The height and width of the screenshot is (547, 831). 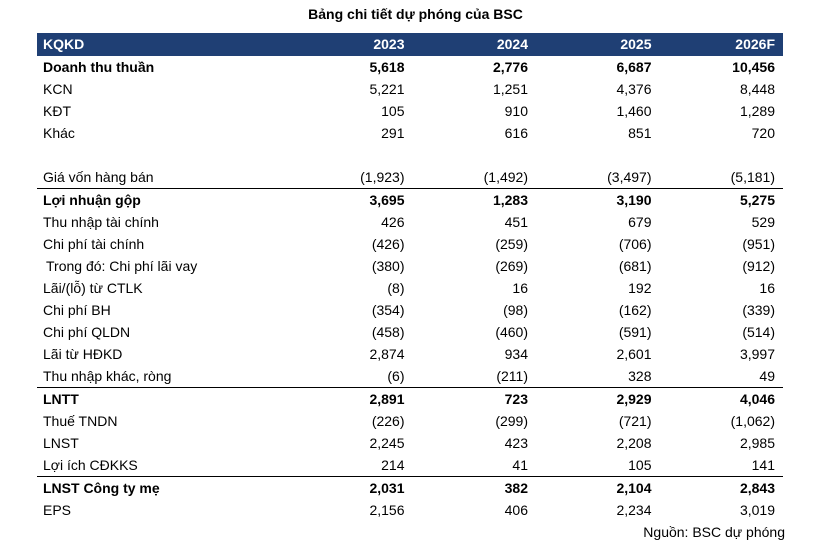 I want to click on row-value: (458), so click(x=388, y=332).